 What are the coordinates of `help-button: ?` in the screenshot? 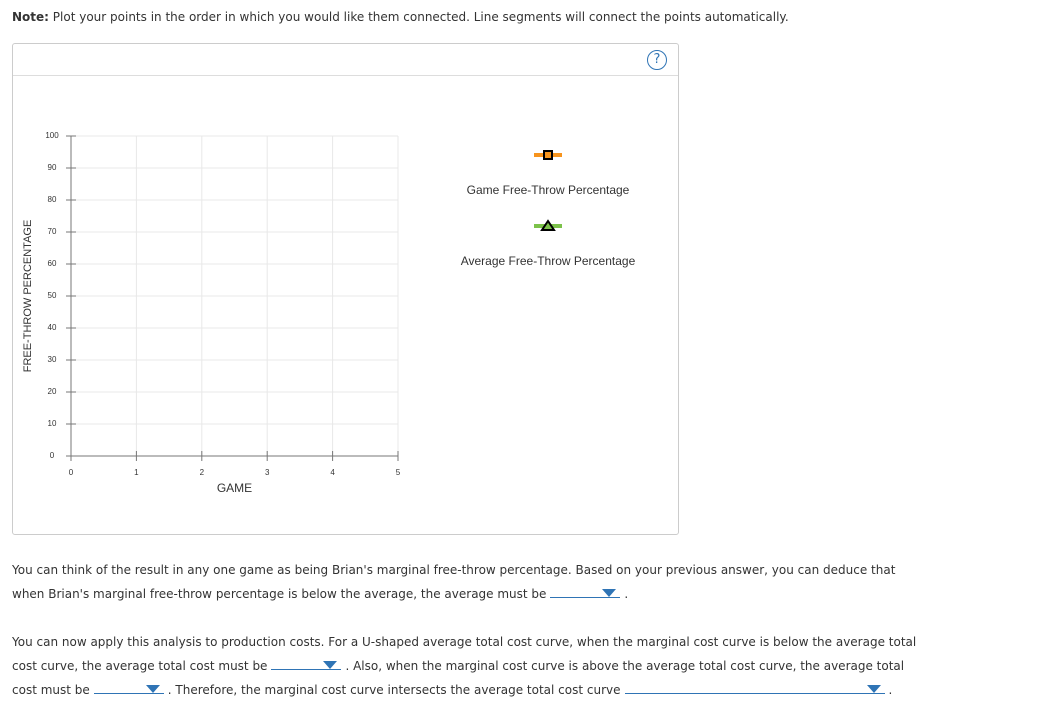 It's located at (657, 60).